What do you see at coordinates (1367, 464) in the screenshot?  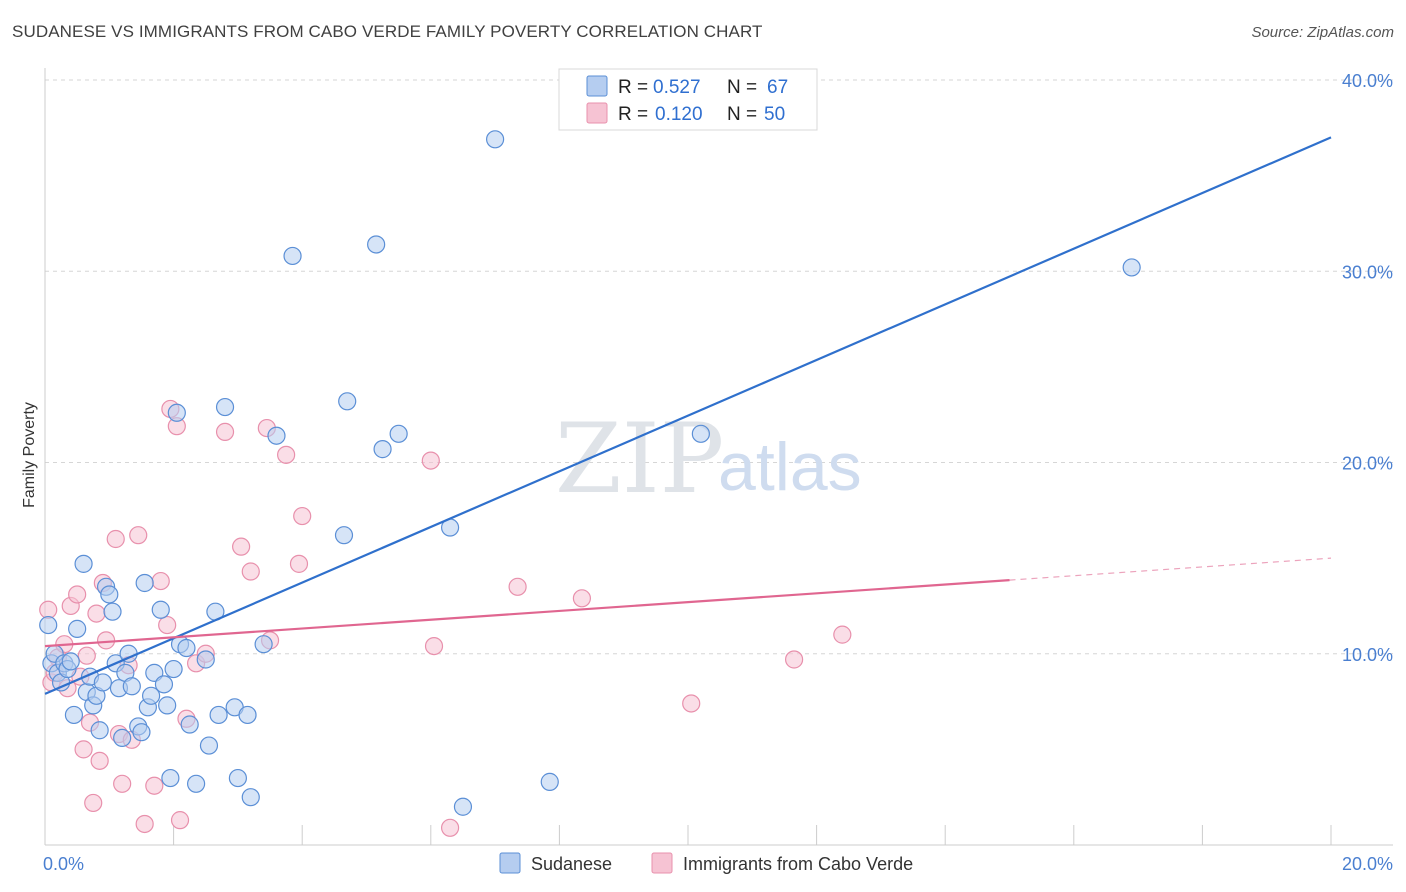 I see `y-tick-label: 20.0%` at bounding box center [1367, 464].